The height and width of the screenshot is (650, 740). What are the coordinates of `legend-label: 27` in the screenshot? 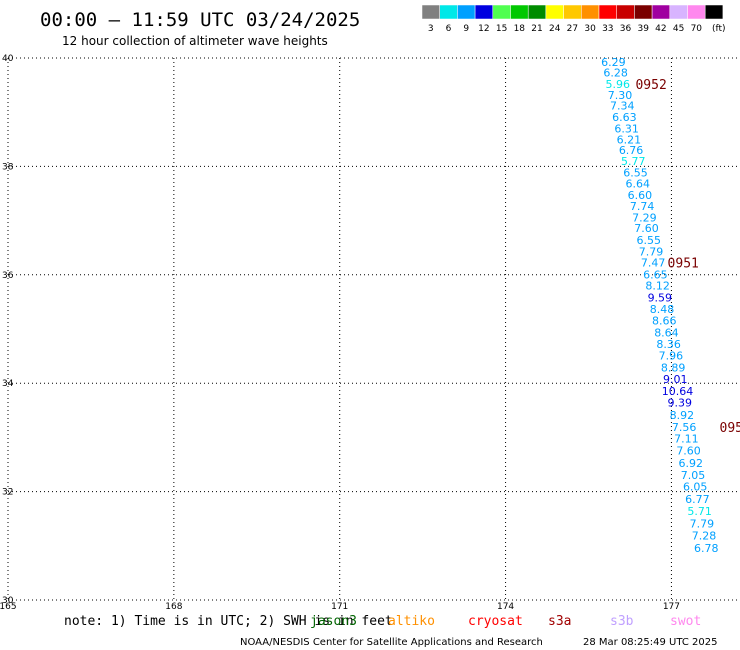 It's located at (572, 29).